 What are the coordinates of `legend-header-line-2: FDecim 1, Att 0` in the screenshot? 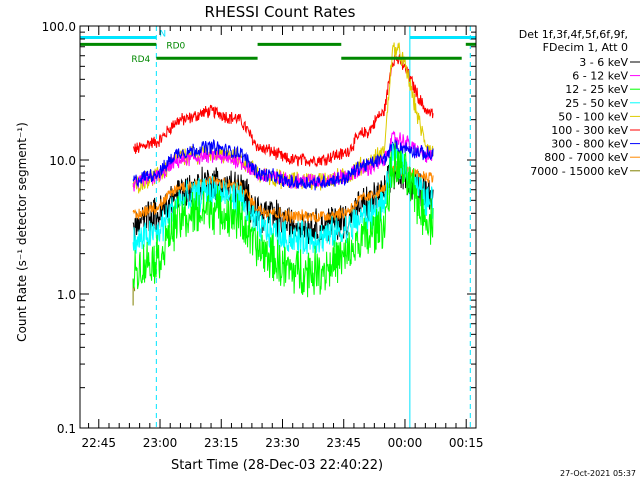 It's located at (585, 47).